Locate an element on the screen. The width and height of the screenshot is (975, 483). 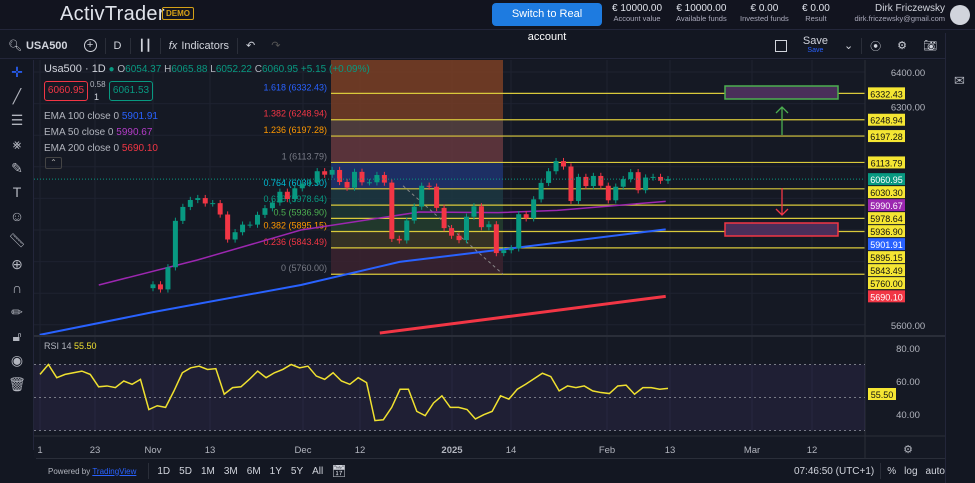
text-tool: T is located at coordinates (17, 192).